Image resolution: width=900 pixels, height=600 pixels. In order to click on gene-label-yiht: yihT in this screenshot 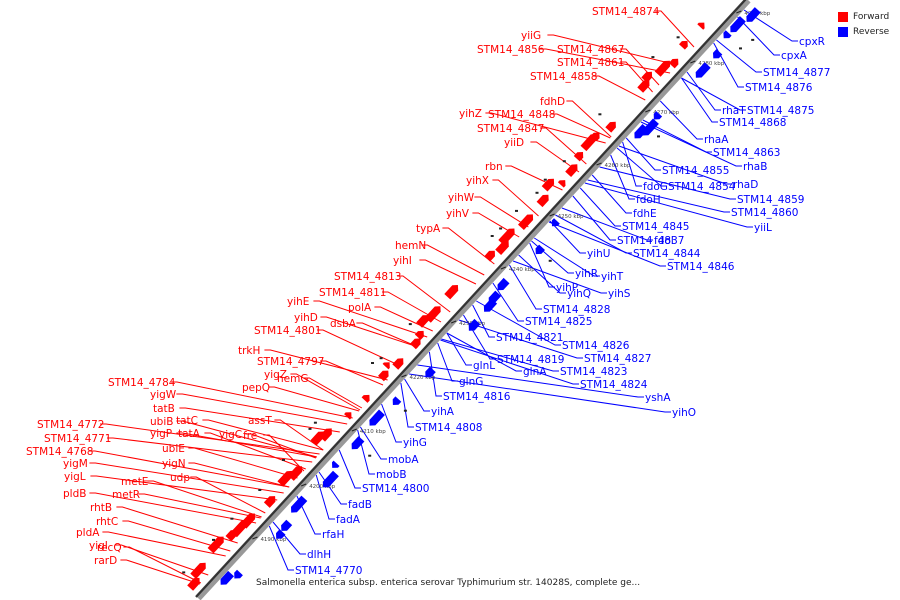, I will do `click(612, 277)`.